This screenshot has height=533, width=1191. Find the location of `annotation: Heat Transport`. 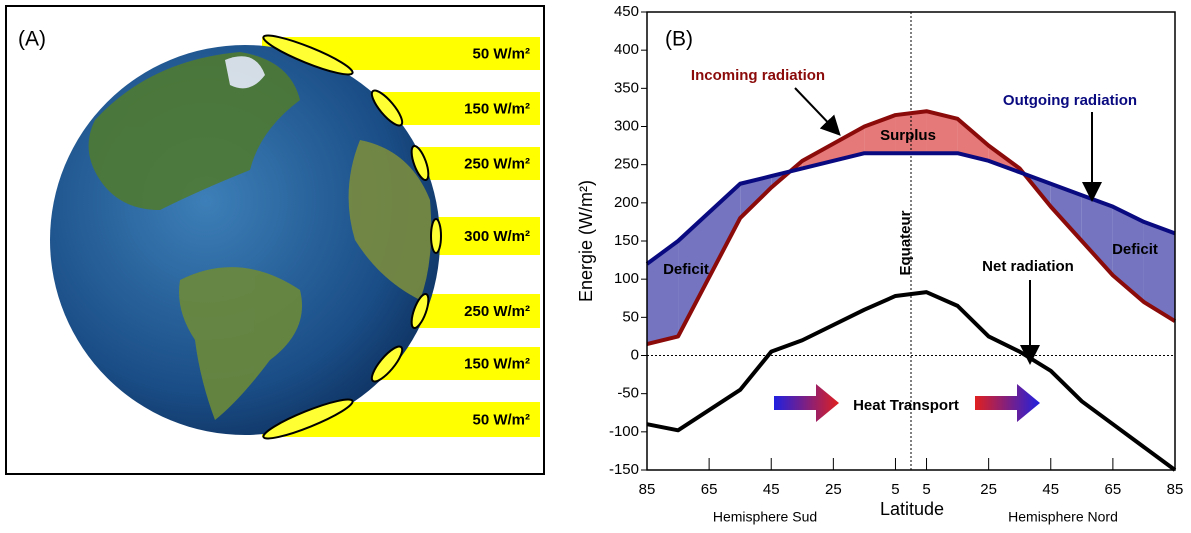

annotation: Heat Transport is located at coordinates (906, 405).